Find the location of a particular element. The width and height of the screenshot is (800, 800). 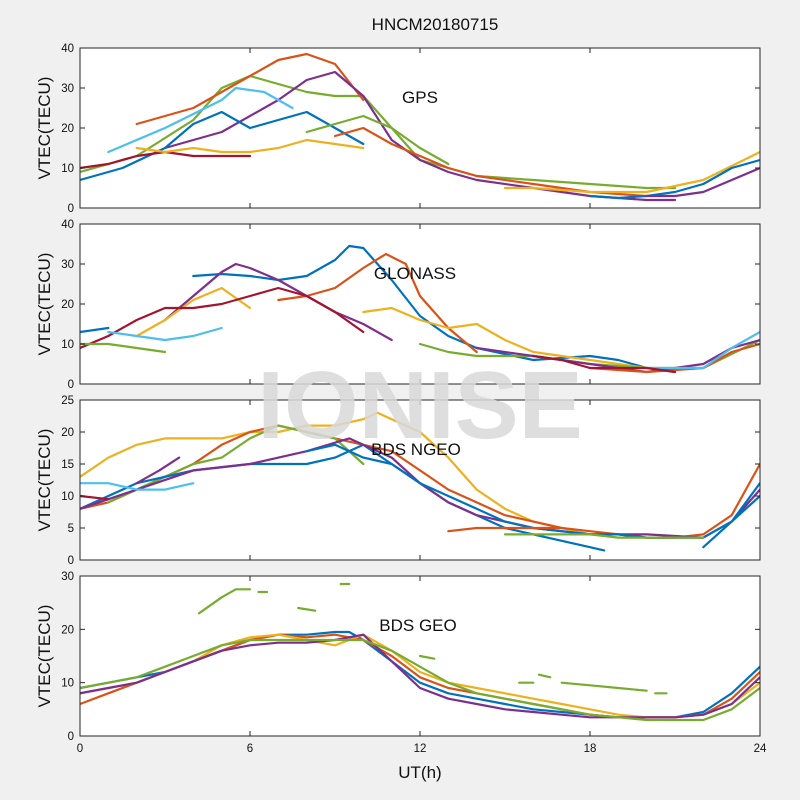

x-axis-label: UT(h) is located at coordinates (419, 772).